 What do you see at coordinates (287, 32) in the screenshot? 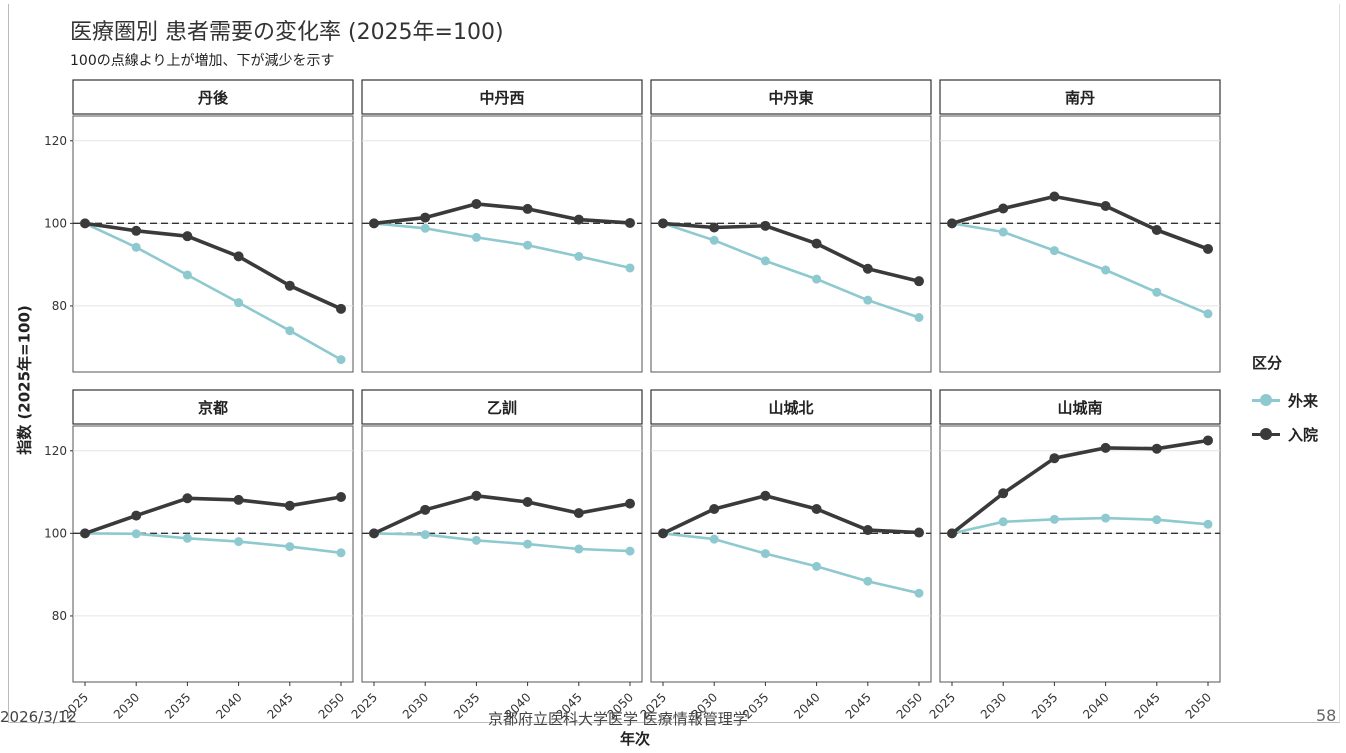
I see `chart-title: 医療圏別 患者需要の変化率 (2025年=100)` at bounding box center [287, 32].